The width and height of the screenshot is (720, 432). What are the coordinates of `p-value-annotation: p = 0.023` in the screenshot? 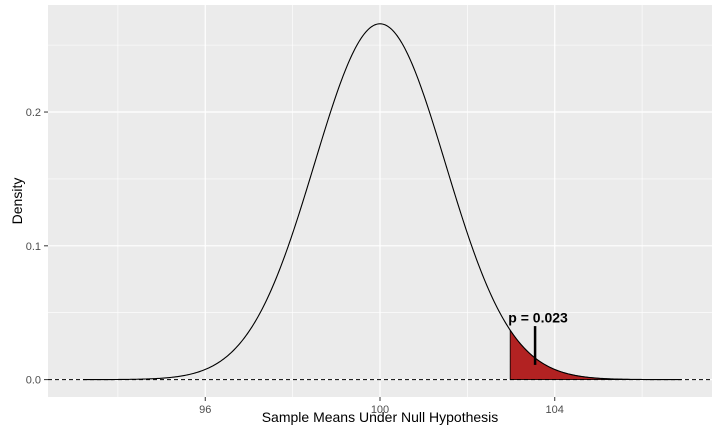 It's located at (538, 317).